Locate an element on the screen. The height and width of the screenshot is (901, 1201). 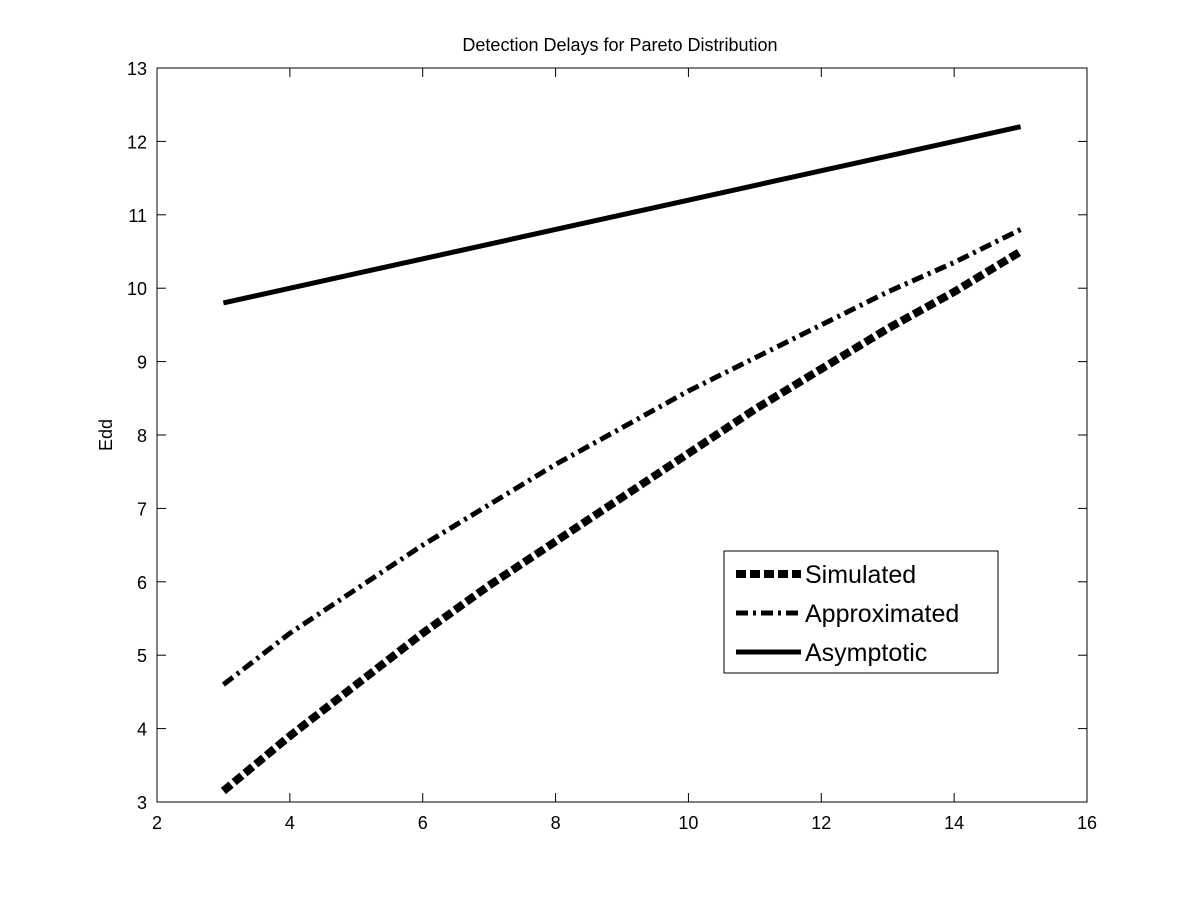
legend-label-asymptotic: Asymptotic is located at coordinates (866, 653).